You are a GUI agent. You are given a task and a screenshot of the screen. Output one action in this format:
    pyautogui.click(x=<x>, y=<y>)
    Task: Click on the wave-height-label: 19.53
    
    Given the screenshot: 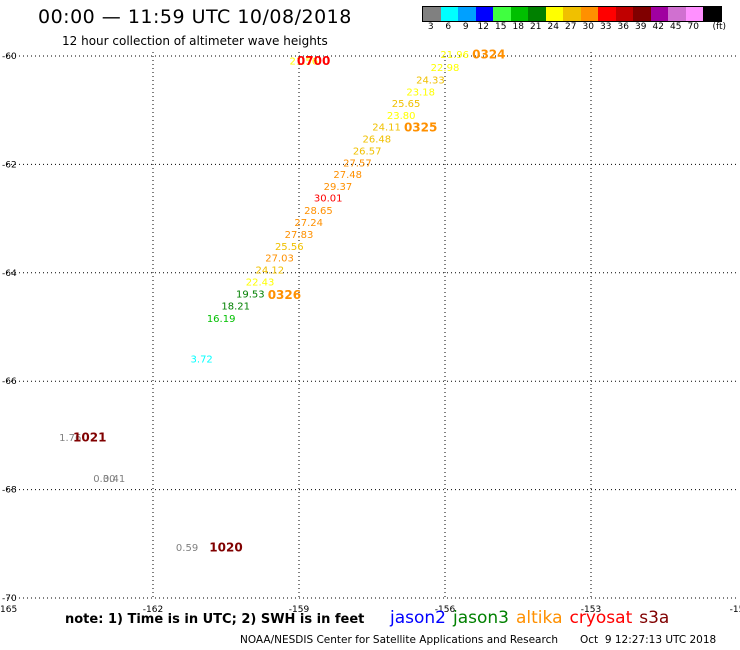 What is the action you would take?
    pyautogui.click(x=250, y=294)
    